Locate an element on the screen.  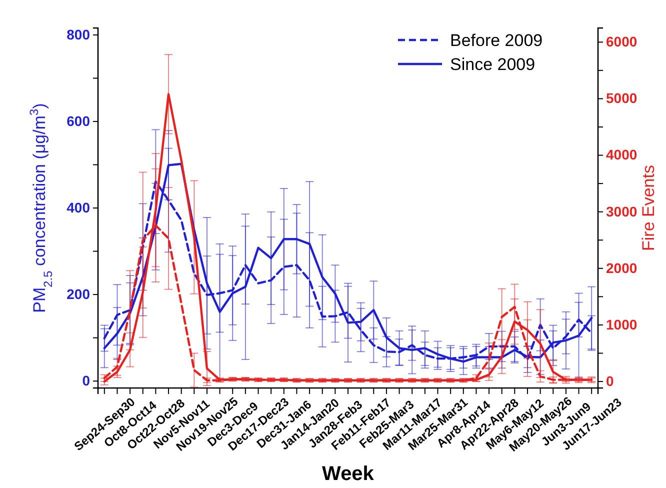
y2-tick-label: 2000 is located at coordinates (622, 268).